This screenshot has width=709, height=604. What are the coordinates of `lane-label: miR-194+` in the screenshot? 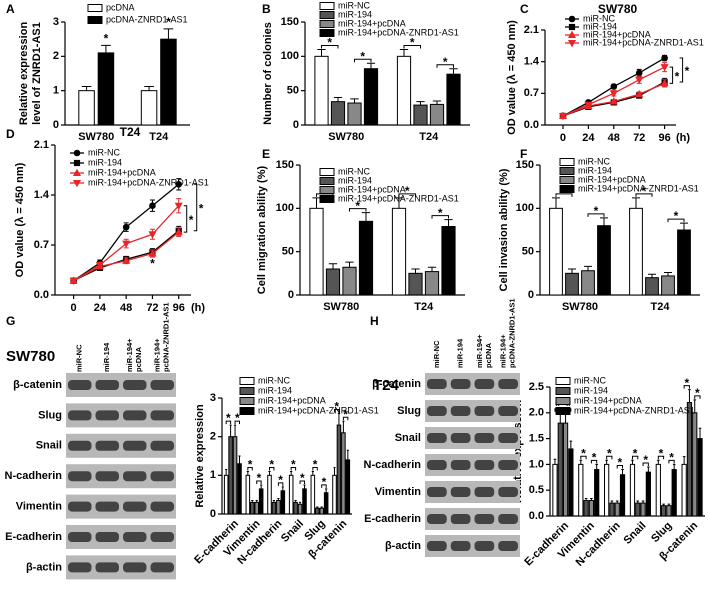 It's located at (157, 355).